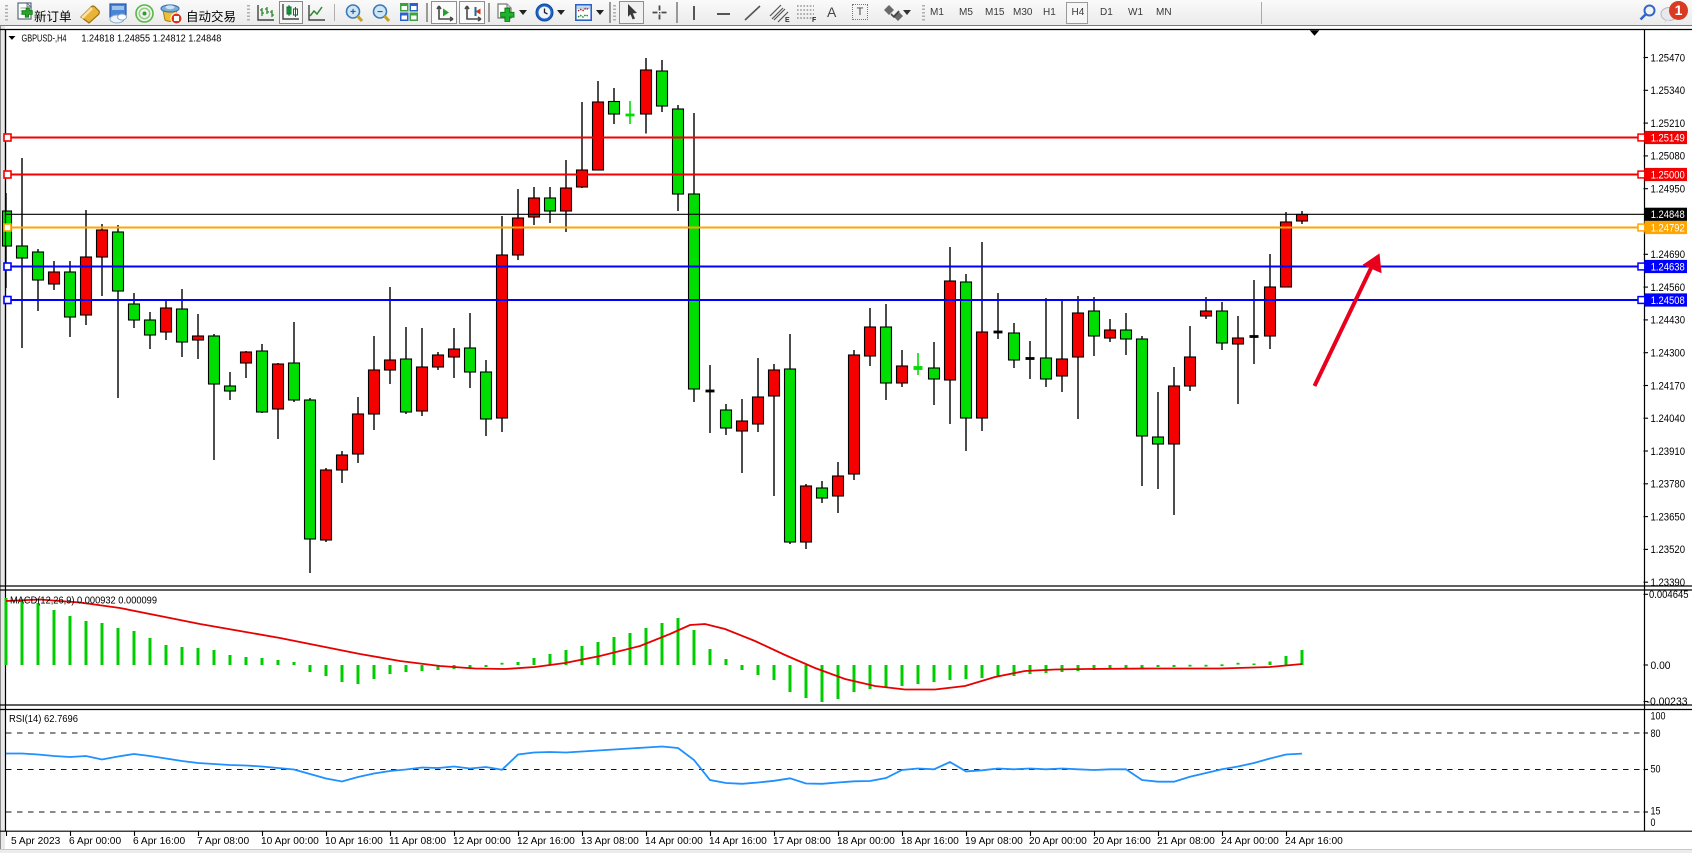 Image resolution: width=1692 pixels, height=853 pixels. Describe the element at coordinates (1668, 288) in the screenshot. I see `svg-text: 1.24560` at that location.